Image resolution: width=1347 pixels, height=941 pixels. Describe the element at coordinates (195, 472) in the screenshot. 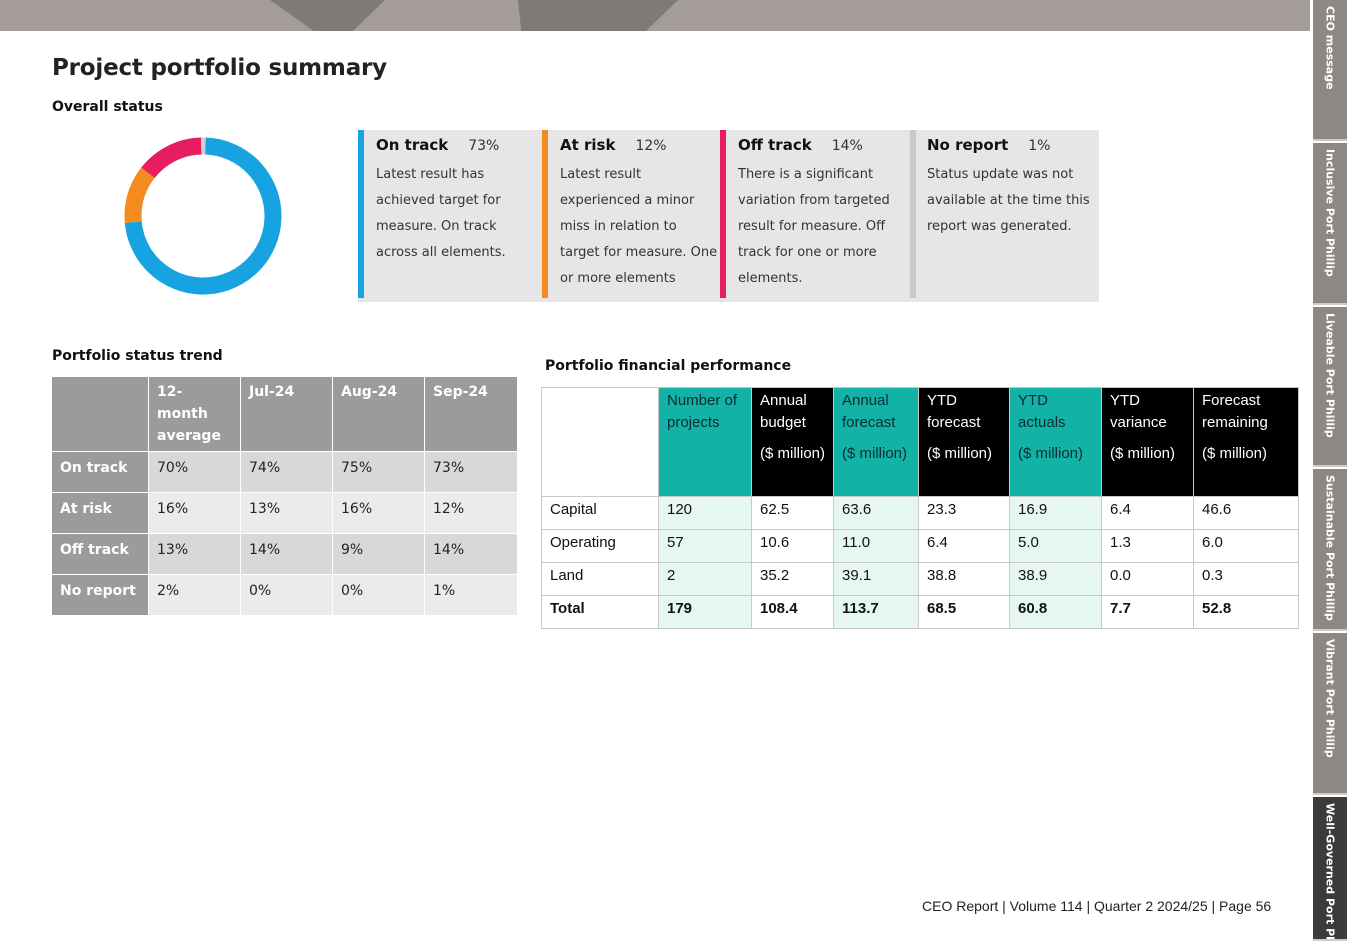

I see `trend-cell: 70%` at that location.